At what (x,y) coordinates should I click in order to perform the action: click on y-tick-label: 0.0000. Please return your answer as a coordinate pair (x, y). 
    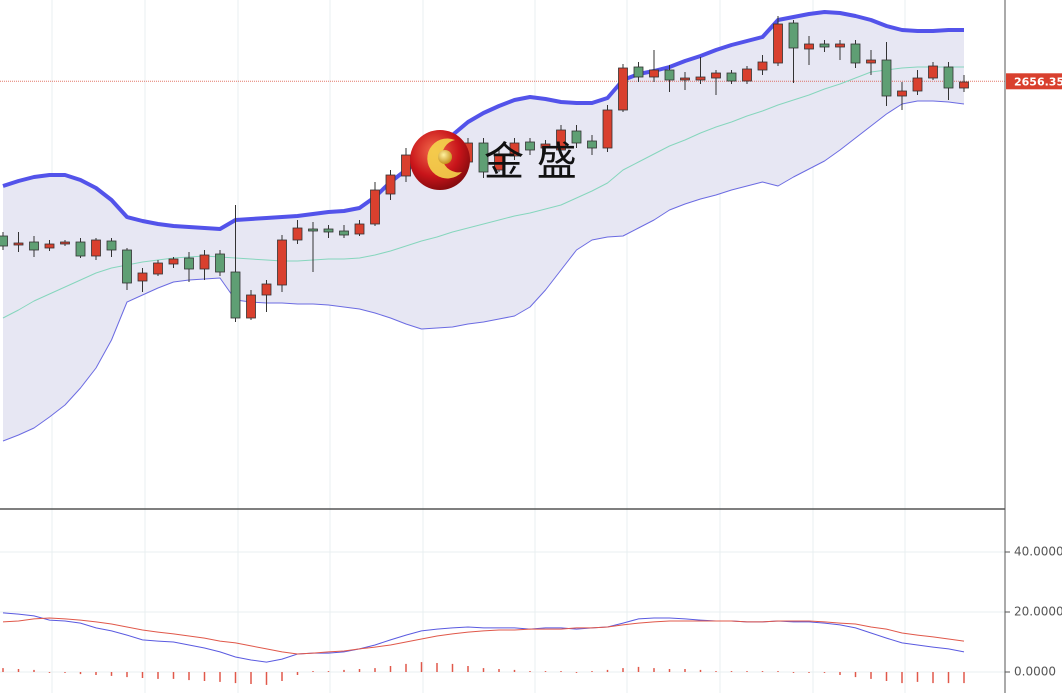
    Looking at the image, I should click on (1035, 672).